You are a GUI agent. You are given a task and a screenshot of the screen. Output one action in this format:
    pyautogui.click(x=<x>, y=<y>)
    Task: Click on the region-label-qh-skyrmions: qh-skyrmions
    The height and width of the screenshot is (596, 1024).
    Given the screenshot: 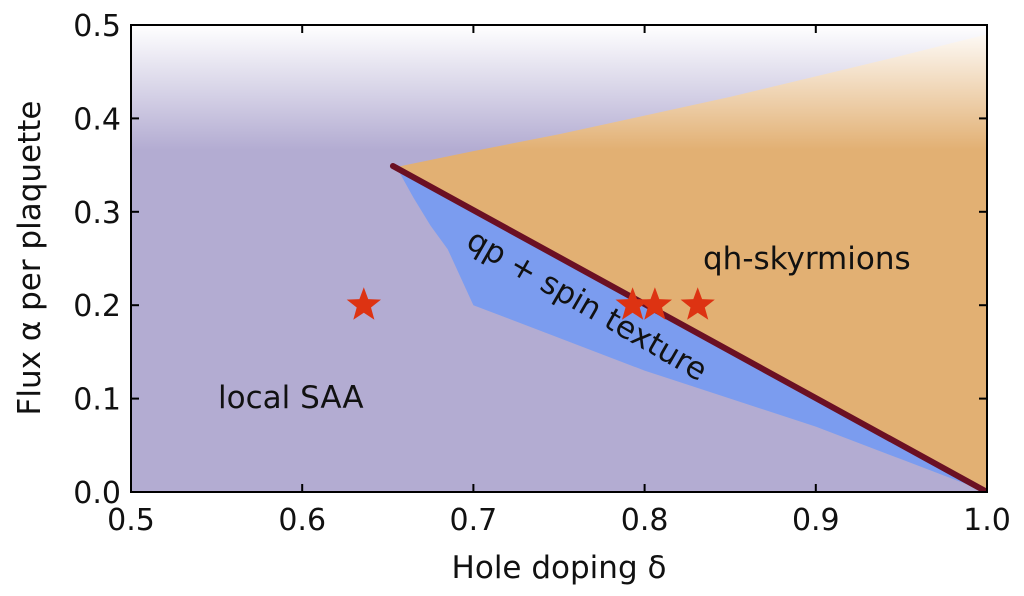 What is the action you would take?
    pyautogui.click(x=807, y=259)
    